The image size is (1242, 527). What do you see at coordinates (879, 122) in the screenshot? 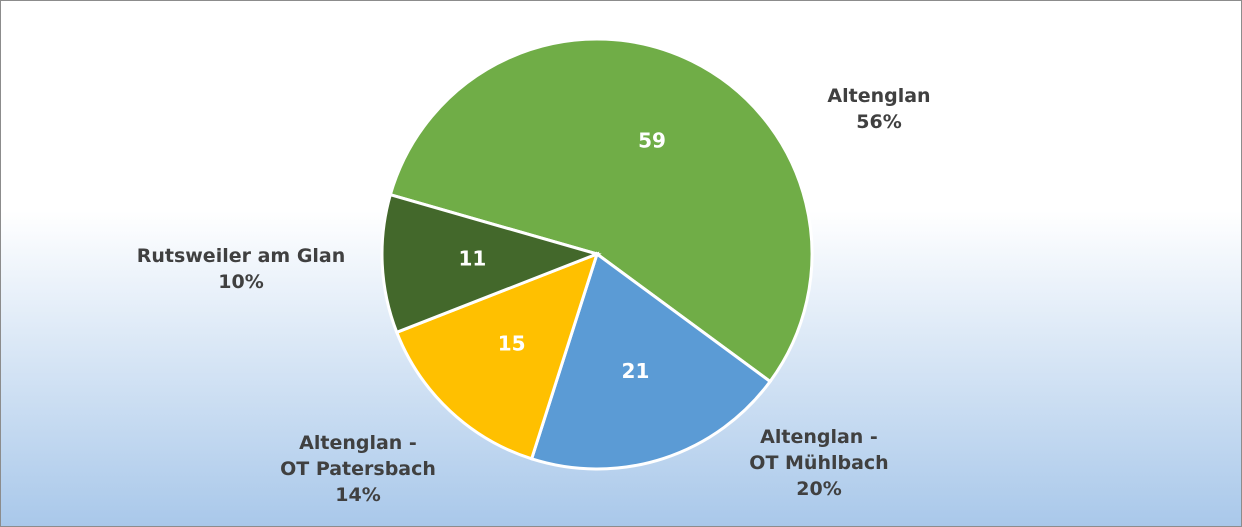
I see `percent-label: 56%` at bounding box center [879, 122].